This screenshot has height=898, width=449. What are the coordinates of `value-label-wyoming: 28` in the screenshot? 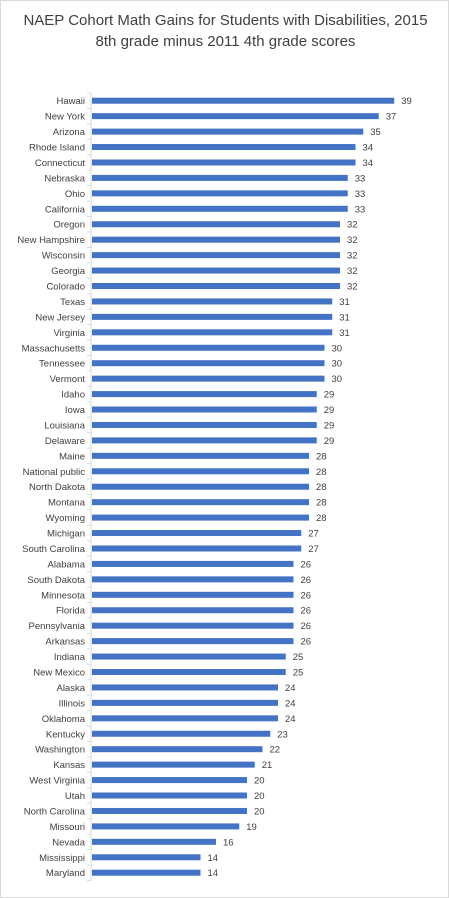 It's located at (321, 518).